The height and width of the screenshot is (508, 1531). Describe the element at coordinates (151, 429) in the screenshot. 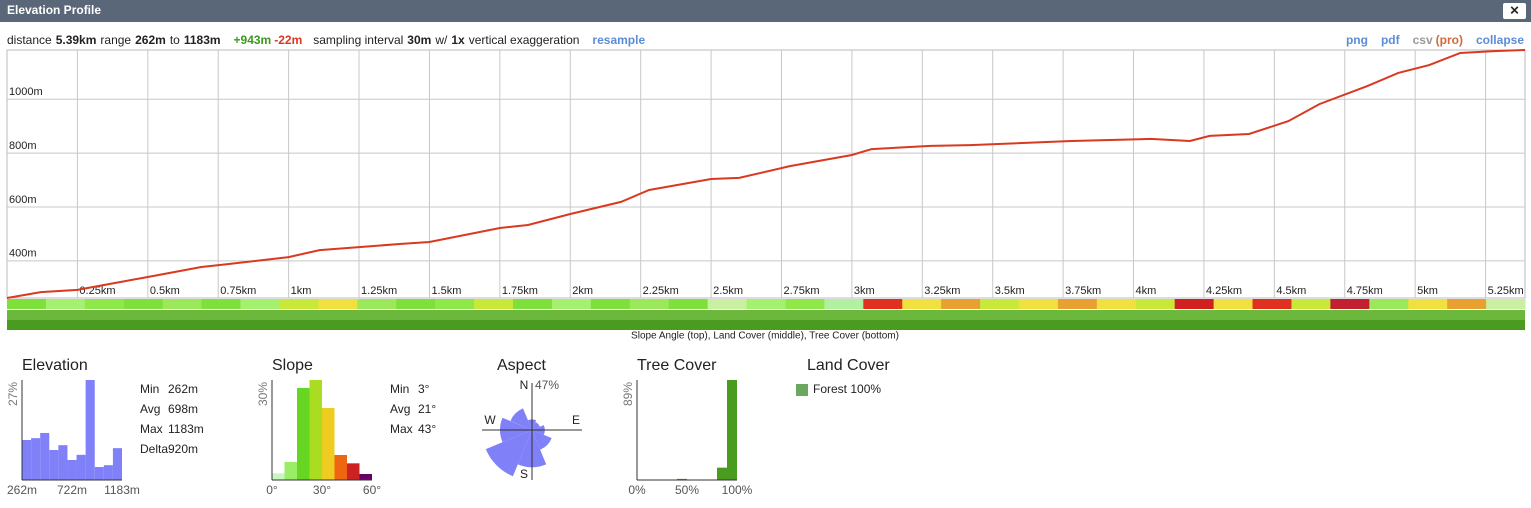

I see `stat-name: Max` at that location.